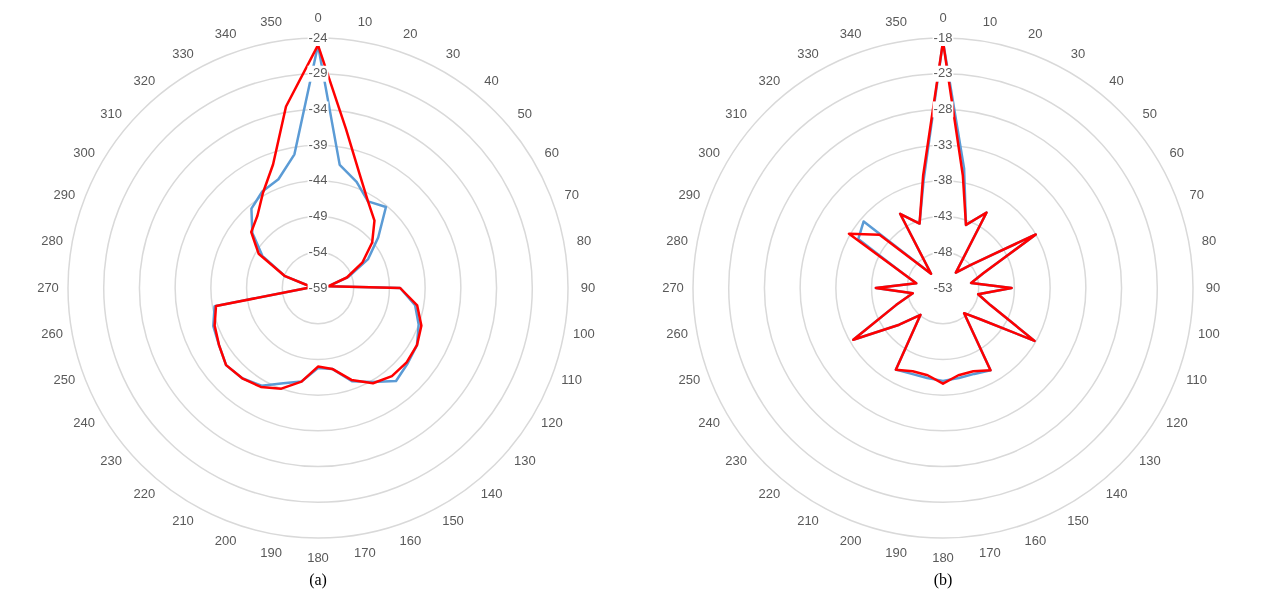  What do you see at coordinates (318, 579) in the screenshot?
I see `text: (a)` at bounding box center [318, 579].